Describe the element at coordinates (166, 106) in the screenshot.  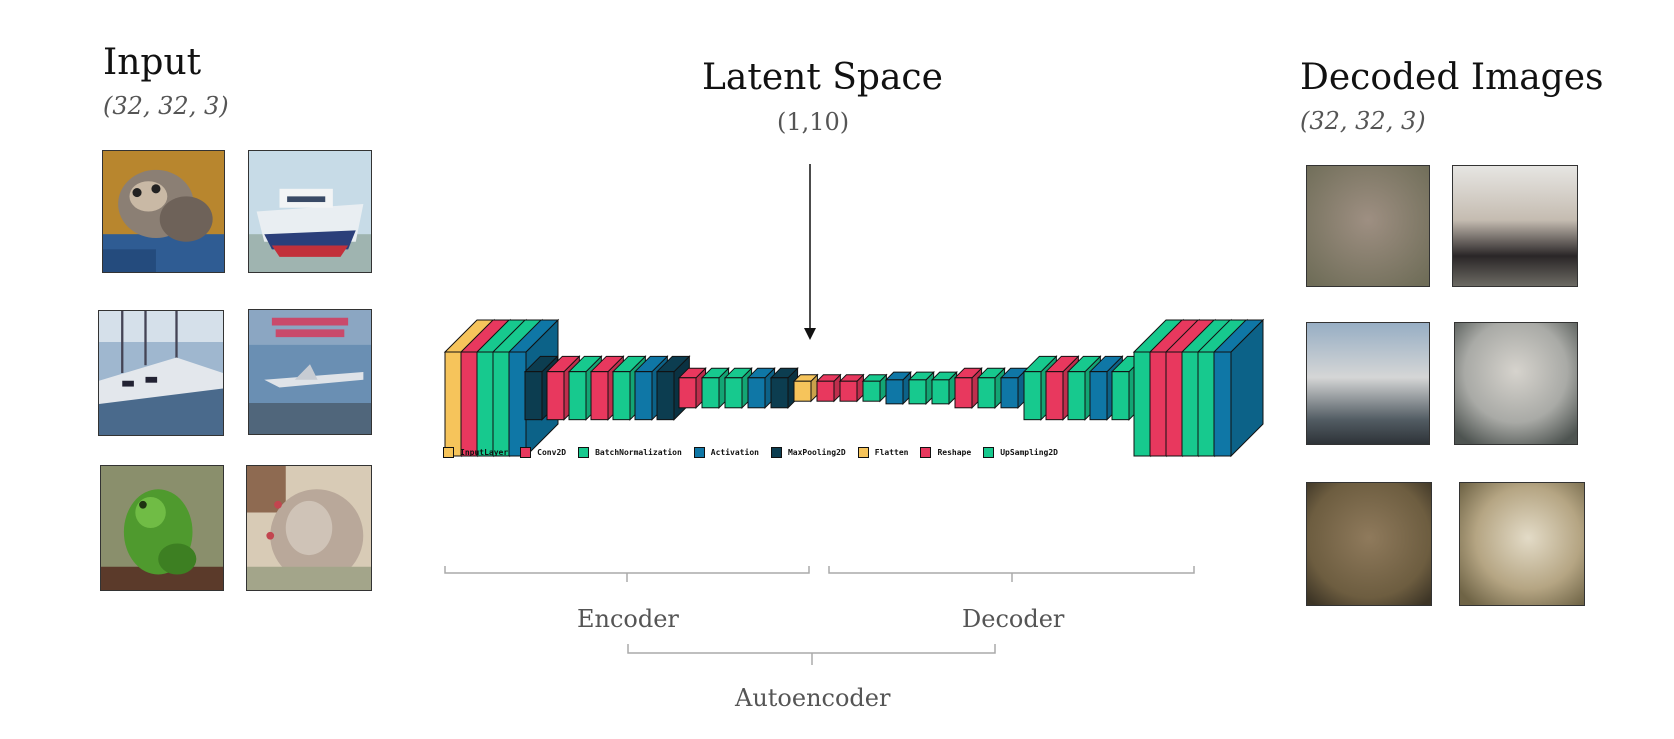
I see `input-shape: (32, 32, 3)` at that location.